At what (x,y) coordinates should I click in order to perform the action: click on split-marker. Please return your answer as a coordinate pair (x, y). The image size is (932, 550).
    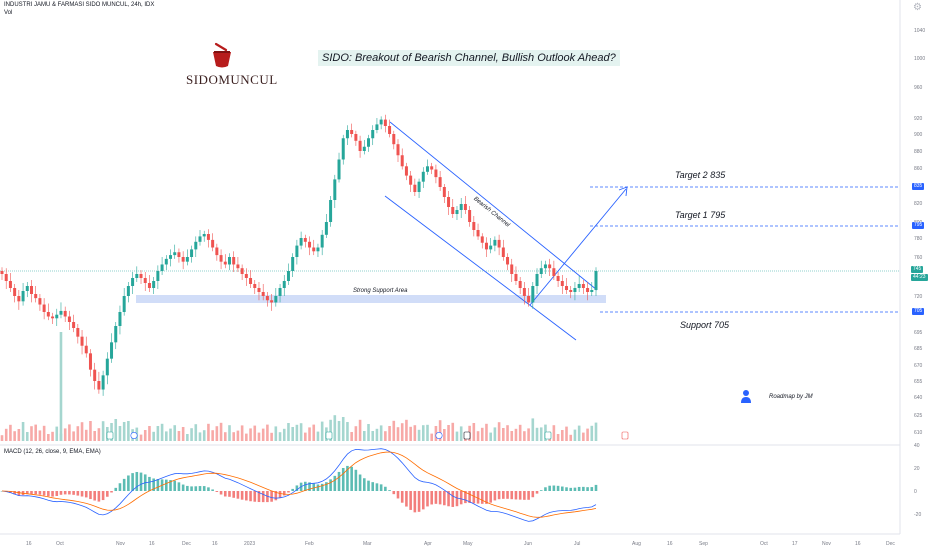
    Looking at the image, I should click on (467, 435).